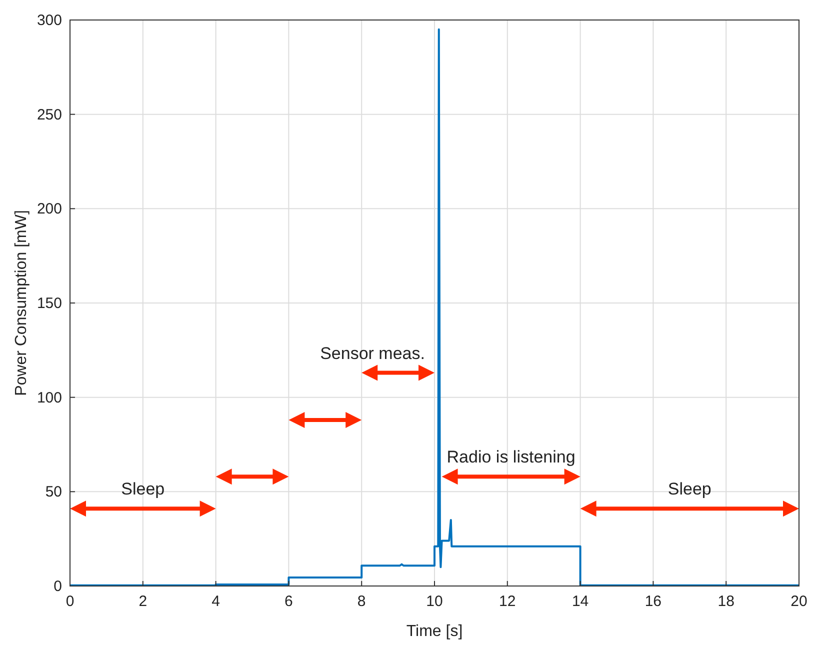 The height and width of the screenshot is (659, 823). Describe the element at coordinates (53, 492) in the screenshot. I see `y-tick-label: 50` at that location.